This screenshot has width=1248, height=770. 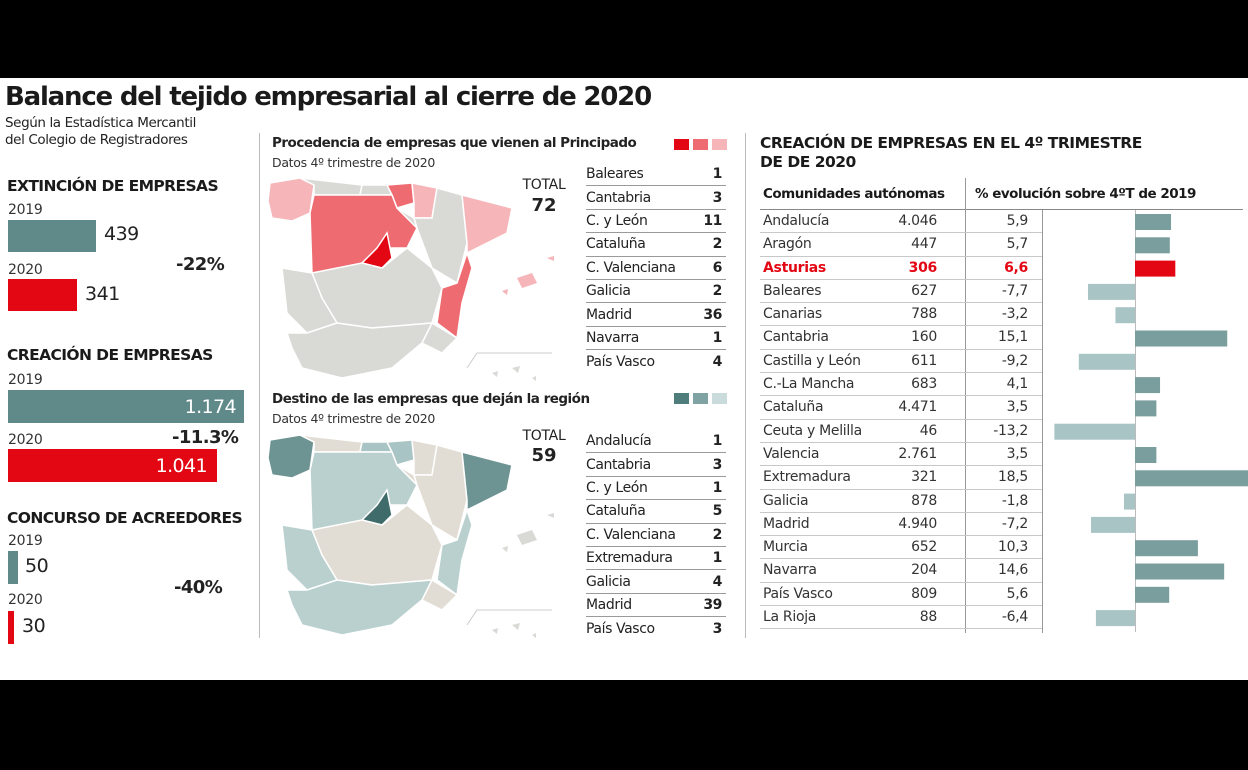 What do you see at coordinates (1146, 455) in the screenshot?
I see `bar-valencia` at bounding box center [1146, 455].